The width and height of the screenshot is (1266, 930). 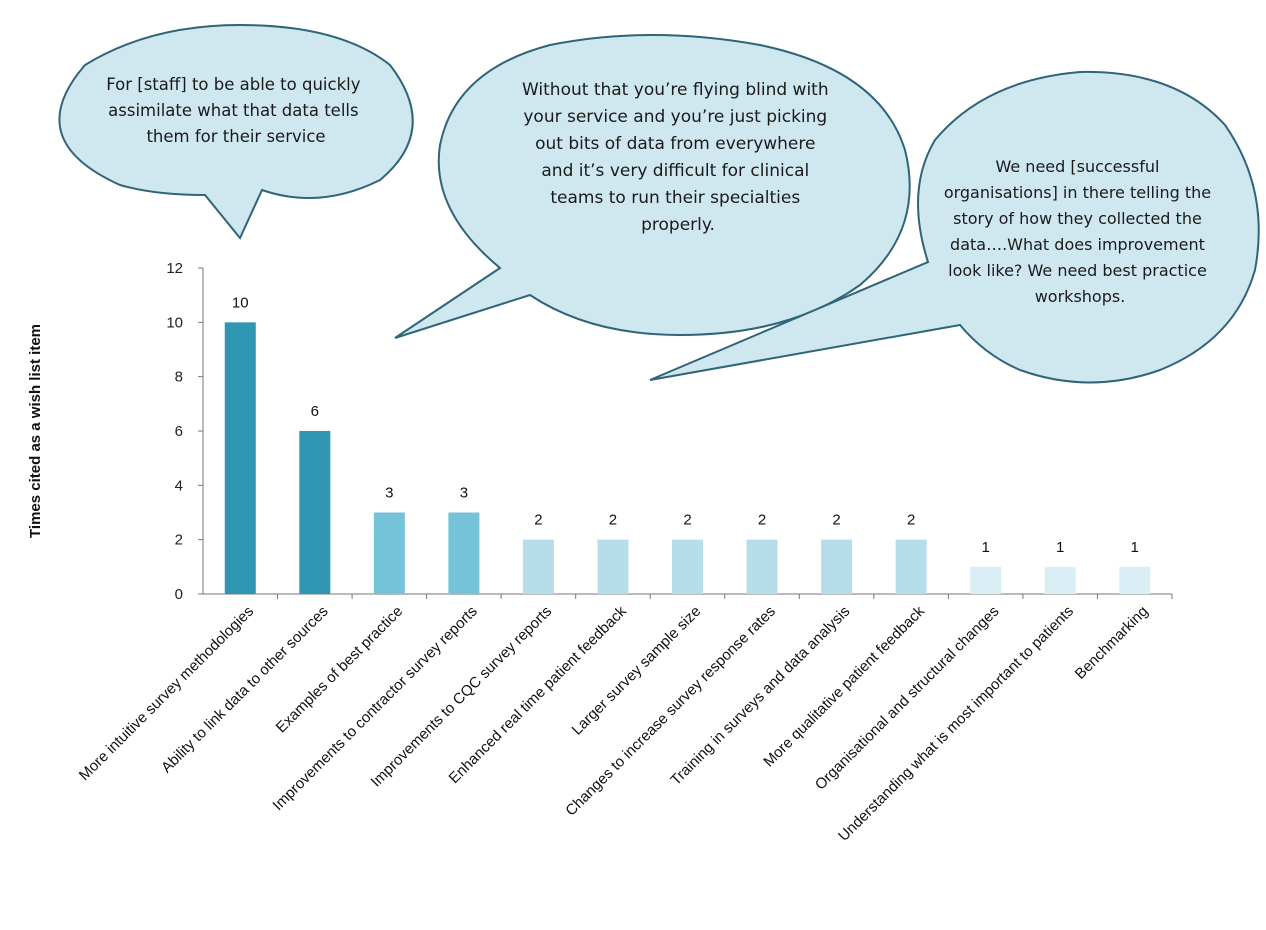 What do you see at coordinates (233, 84) in the screenshot?
I see `bubble-line: For [staff] to be able to quickly` at bounding box center [233, 84].